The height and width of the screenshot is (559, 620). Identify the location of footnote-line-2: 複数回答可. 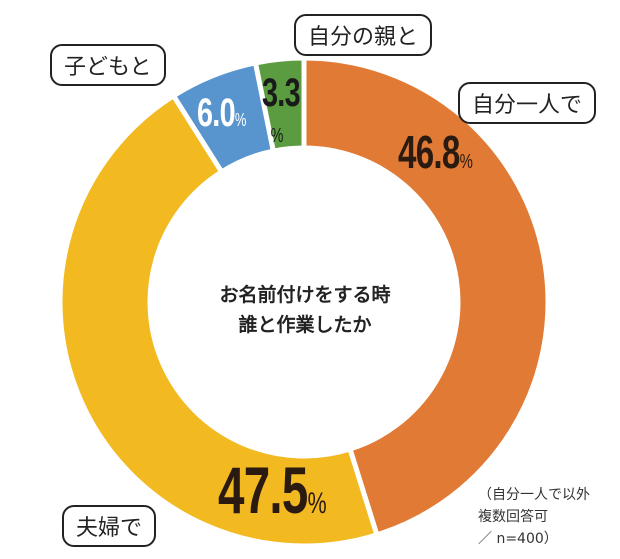
(513, 517).